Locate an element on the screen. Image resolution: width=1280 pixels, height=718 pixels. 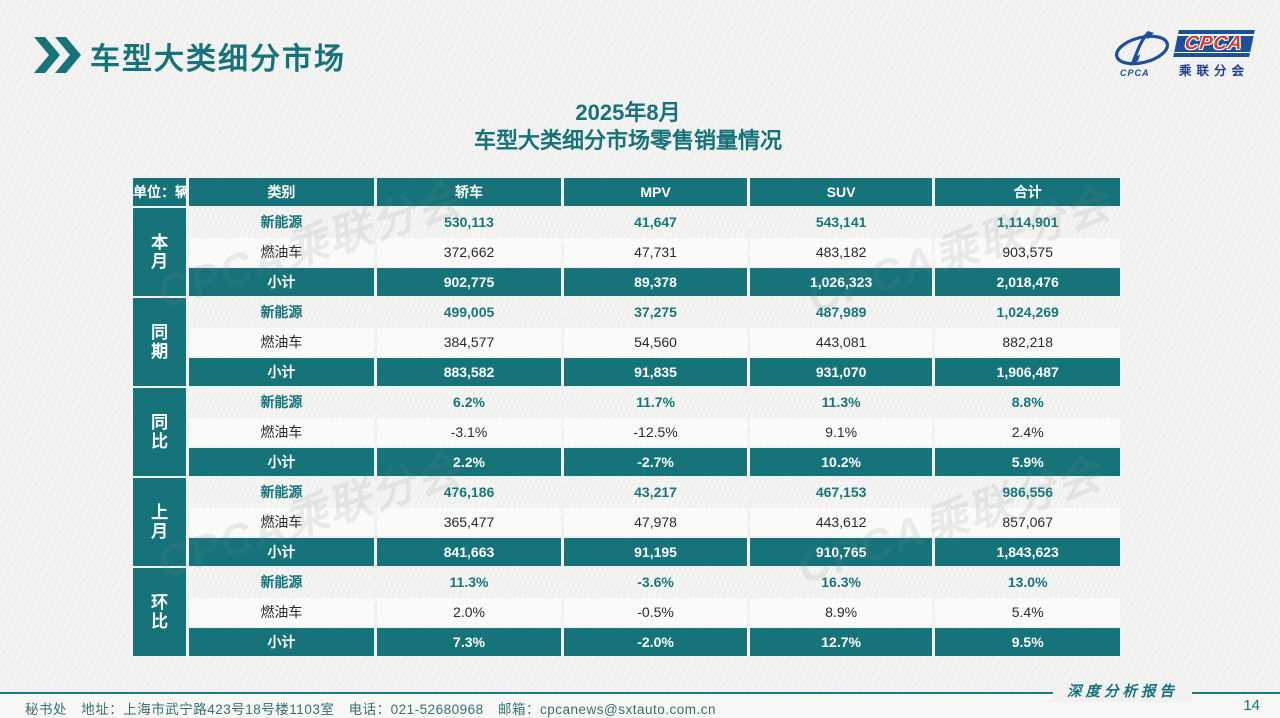
data-cell: 883,582 is located at coordinates (469, 372).